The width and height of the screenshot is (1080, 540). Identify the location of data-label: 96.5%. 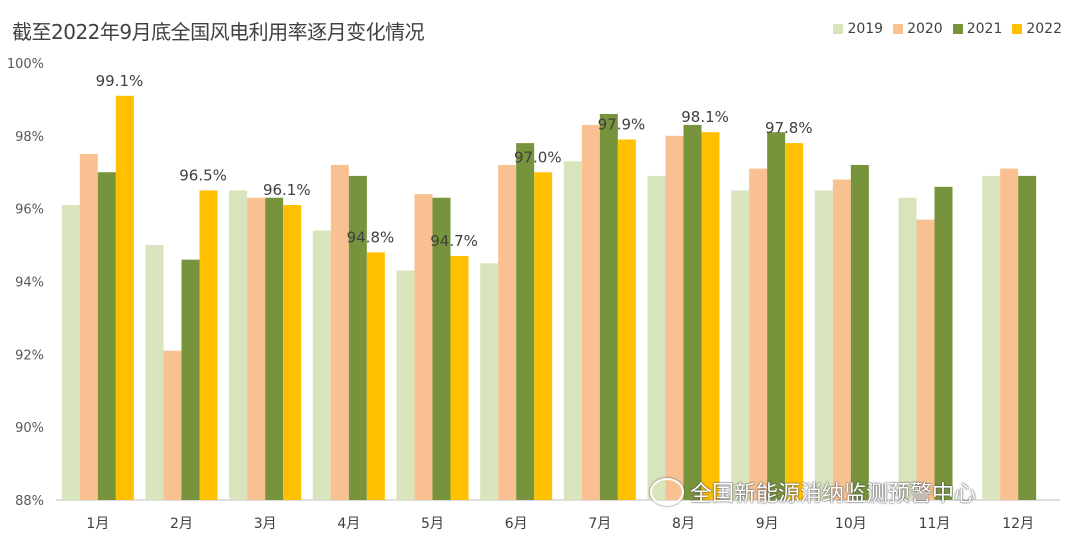
(203, 175).